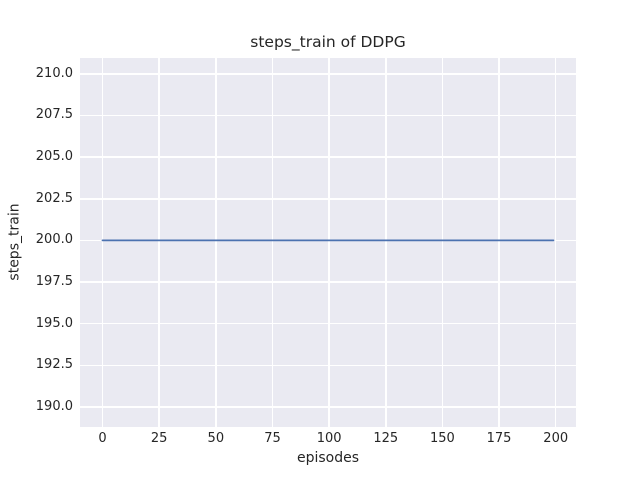 The width and height of the screenshot is (640, 480). Describe the element at coordinates (329, 438) in the screenshot. I see `x-tick-label: 100` at that location.